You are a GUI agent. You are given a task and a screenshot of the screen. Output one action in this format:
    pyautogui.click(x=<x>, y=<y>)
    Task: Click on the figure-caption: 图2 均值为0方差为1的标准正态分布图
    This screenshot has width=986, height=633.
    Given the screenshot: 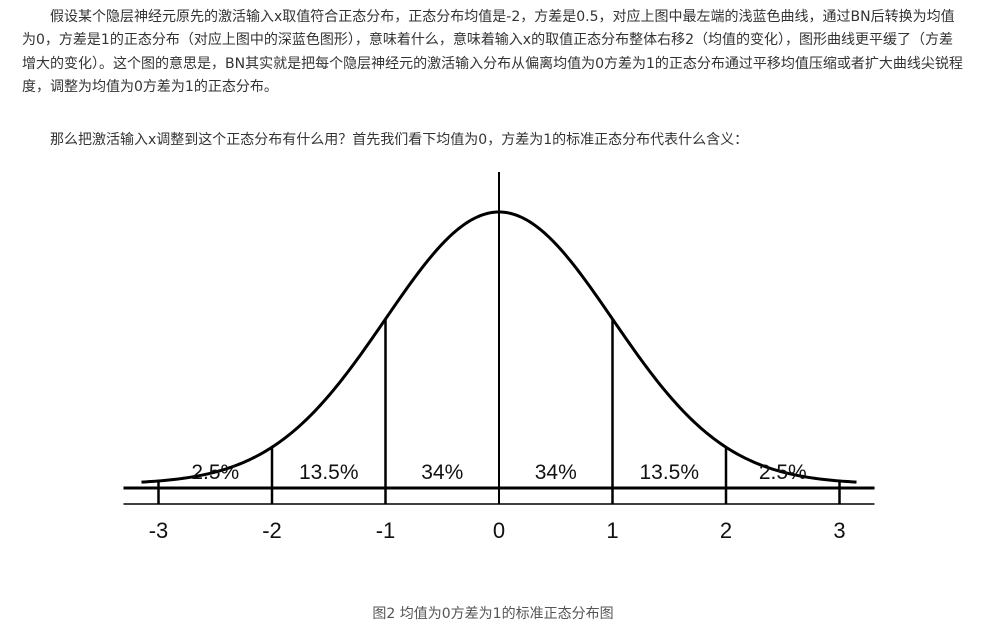 What is the action you would take?
    pyautogui.click(x=493, y=614)
    